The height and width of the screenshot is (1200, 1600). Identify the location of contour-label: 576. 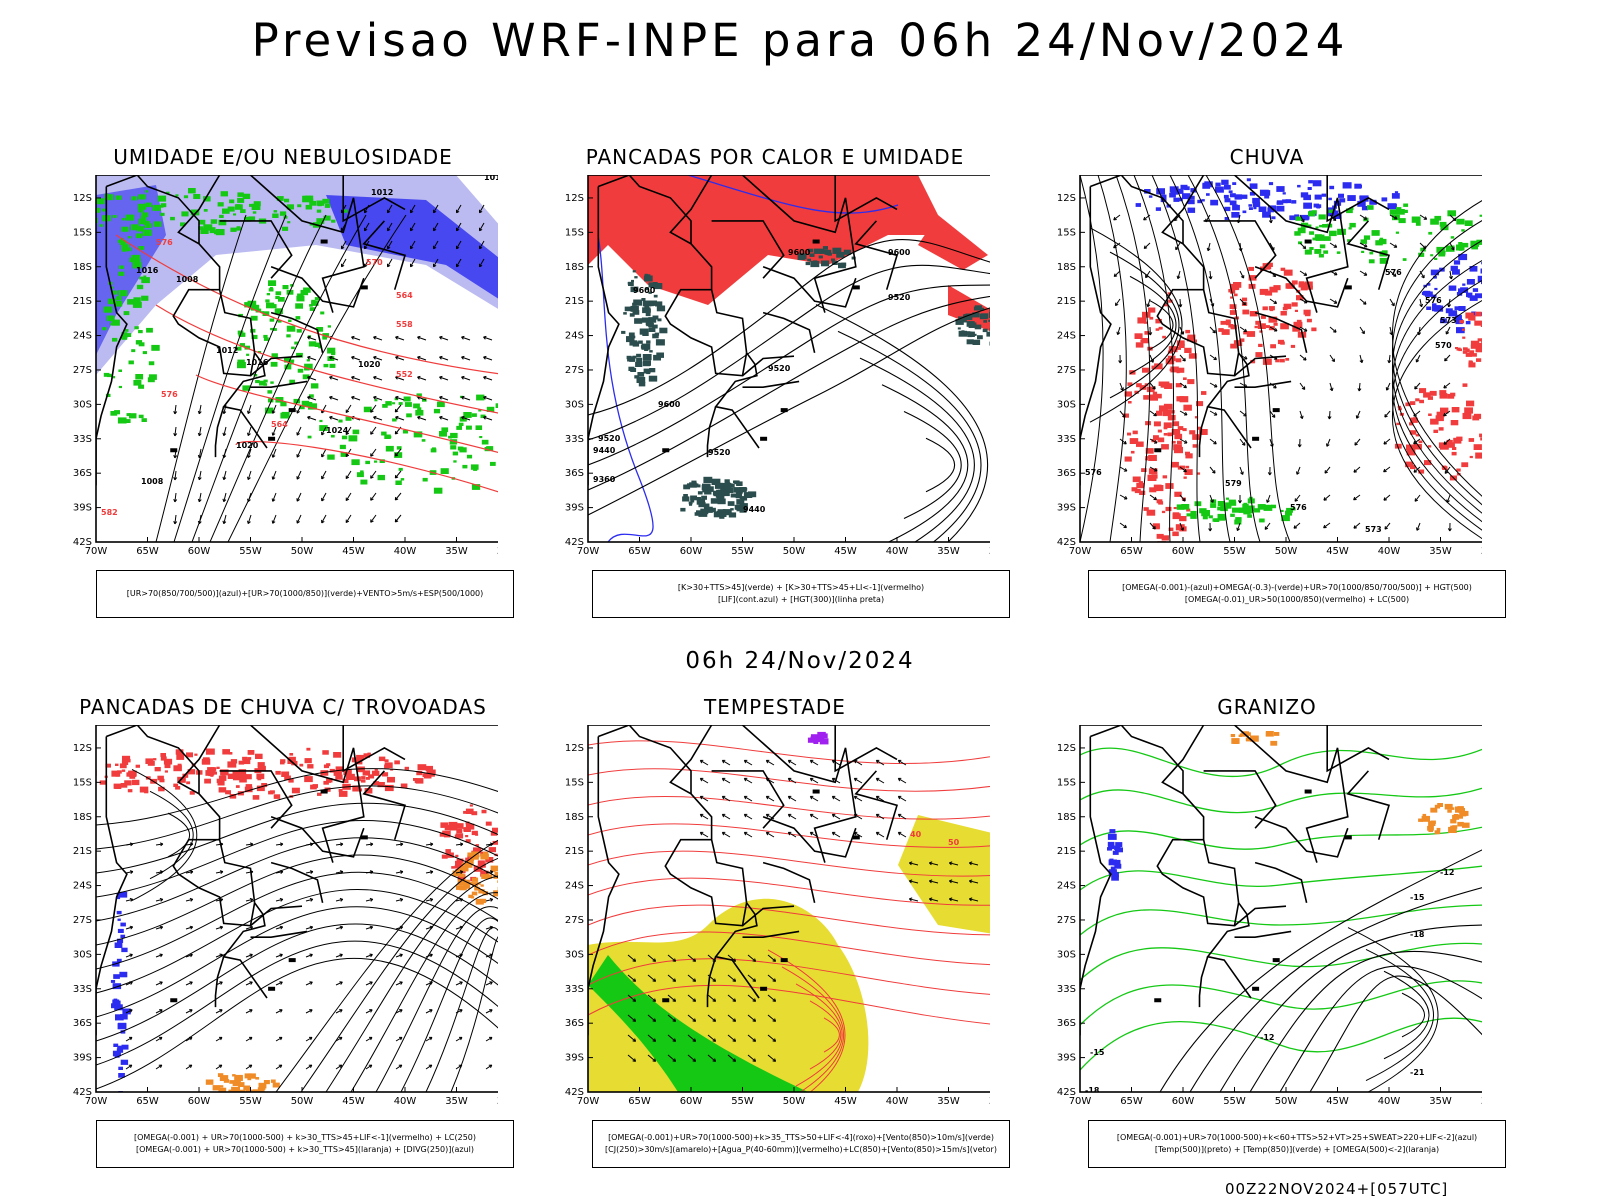
(1298, 507).